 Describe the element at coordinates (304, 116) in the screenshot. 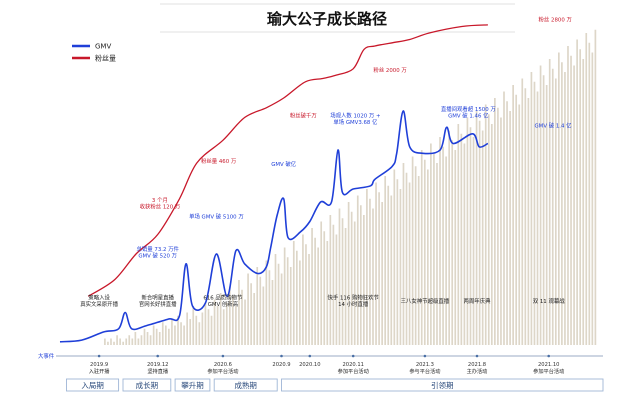

I see `annotation-label: 粉丝破千万` at that location.